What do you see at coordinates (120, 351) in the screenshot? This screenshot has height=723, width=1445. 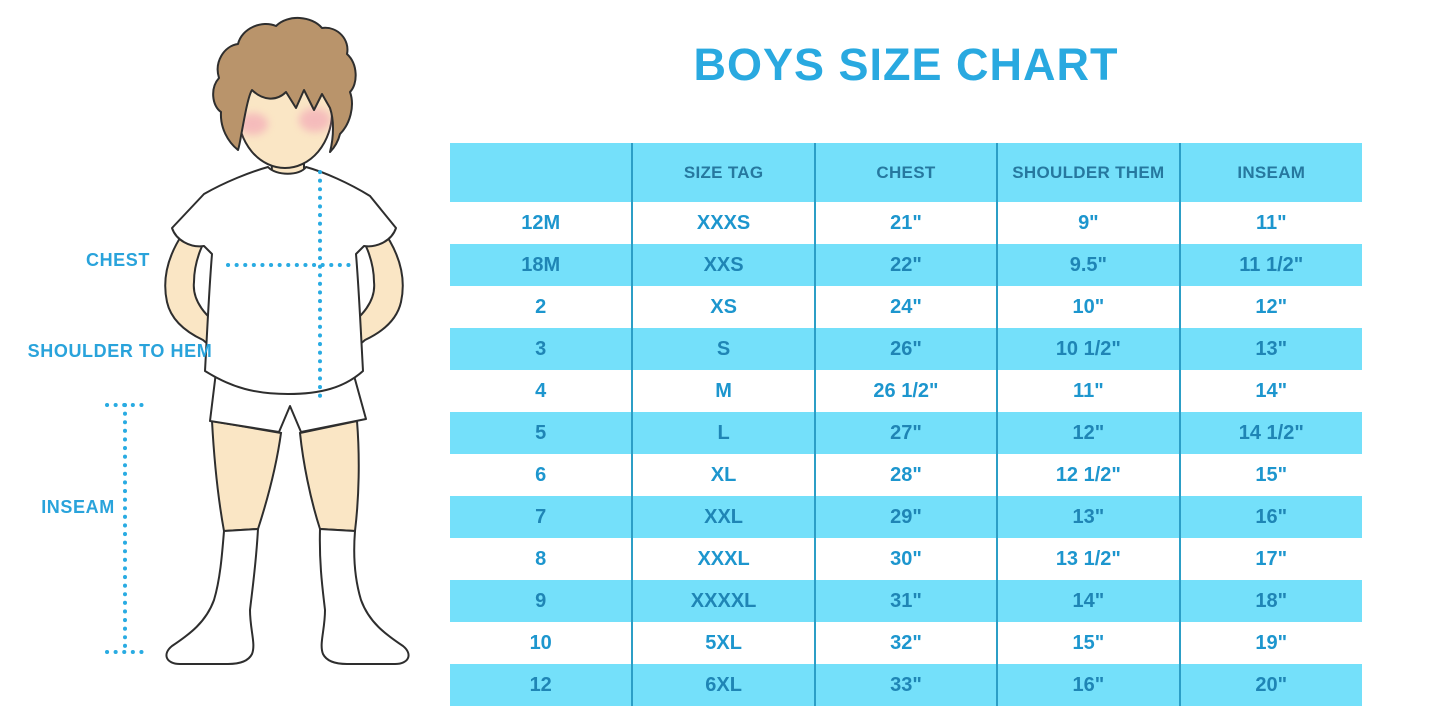 I see `shoulder-to-hem-label: SHOULDER TO HEM` at bounding box center [120, 351].